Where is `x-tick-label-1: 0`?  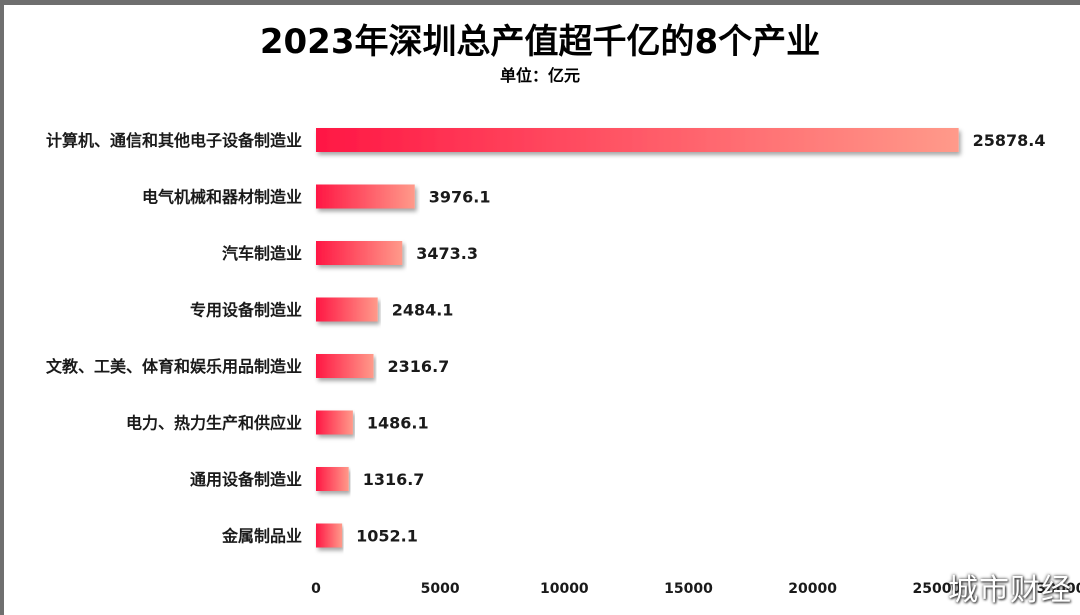 x-tick-label-1: 0 is located at coordinates (316, 589).